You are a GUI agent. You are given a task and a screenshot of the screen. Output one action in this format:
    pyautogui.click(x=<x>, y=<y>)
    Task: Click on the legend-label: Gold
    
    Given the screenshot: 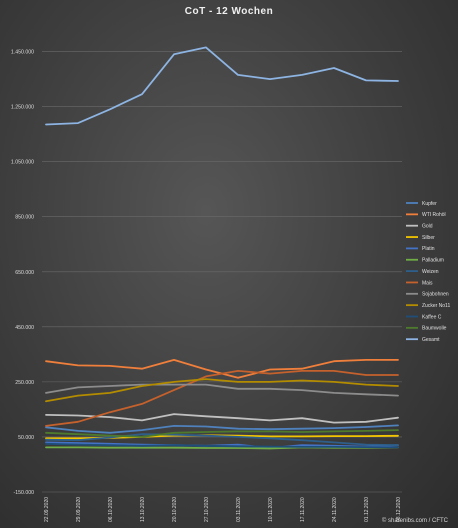 What is the action you would take?
    pyautogui.click(x=427, y=227)
    